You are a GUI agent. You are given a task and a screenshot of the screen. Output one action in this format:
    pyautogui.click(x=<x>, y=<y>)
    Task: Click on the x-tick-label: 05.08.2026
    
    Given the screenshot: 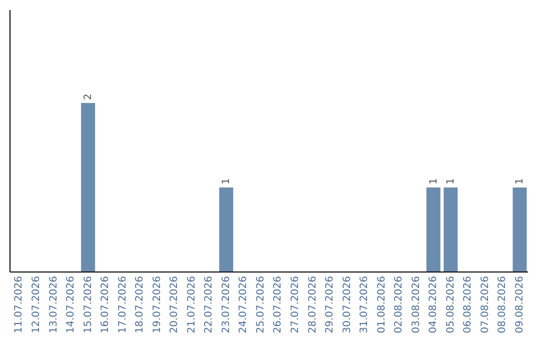 What is the action you would take?
    pyautogui.click(x=450, y=305)
    